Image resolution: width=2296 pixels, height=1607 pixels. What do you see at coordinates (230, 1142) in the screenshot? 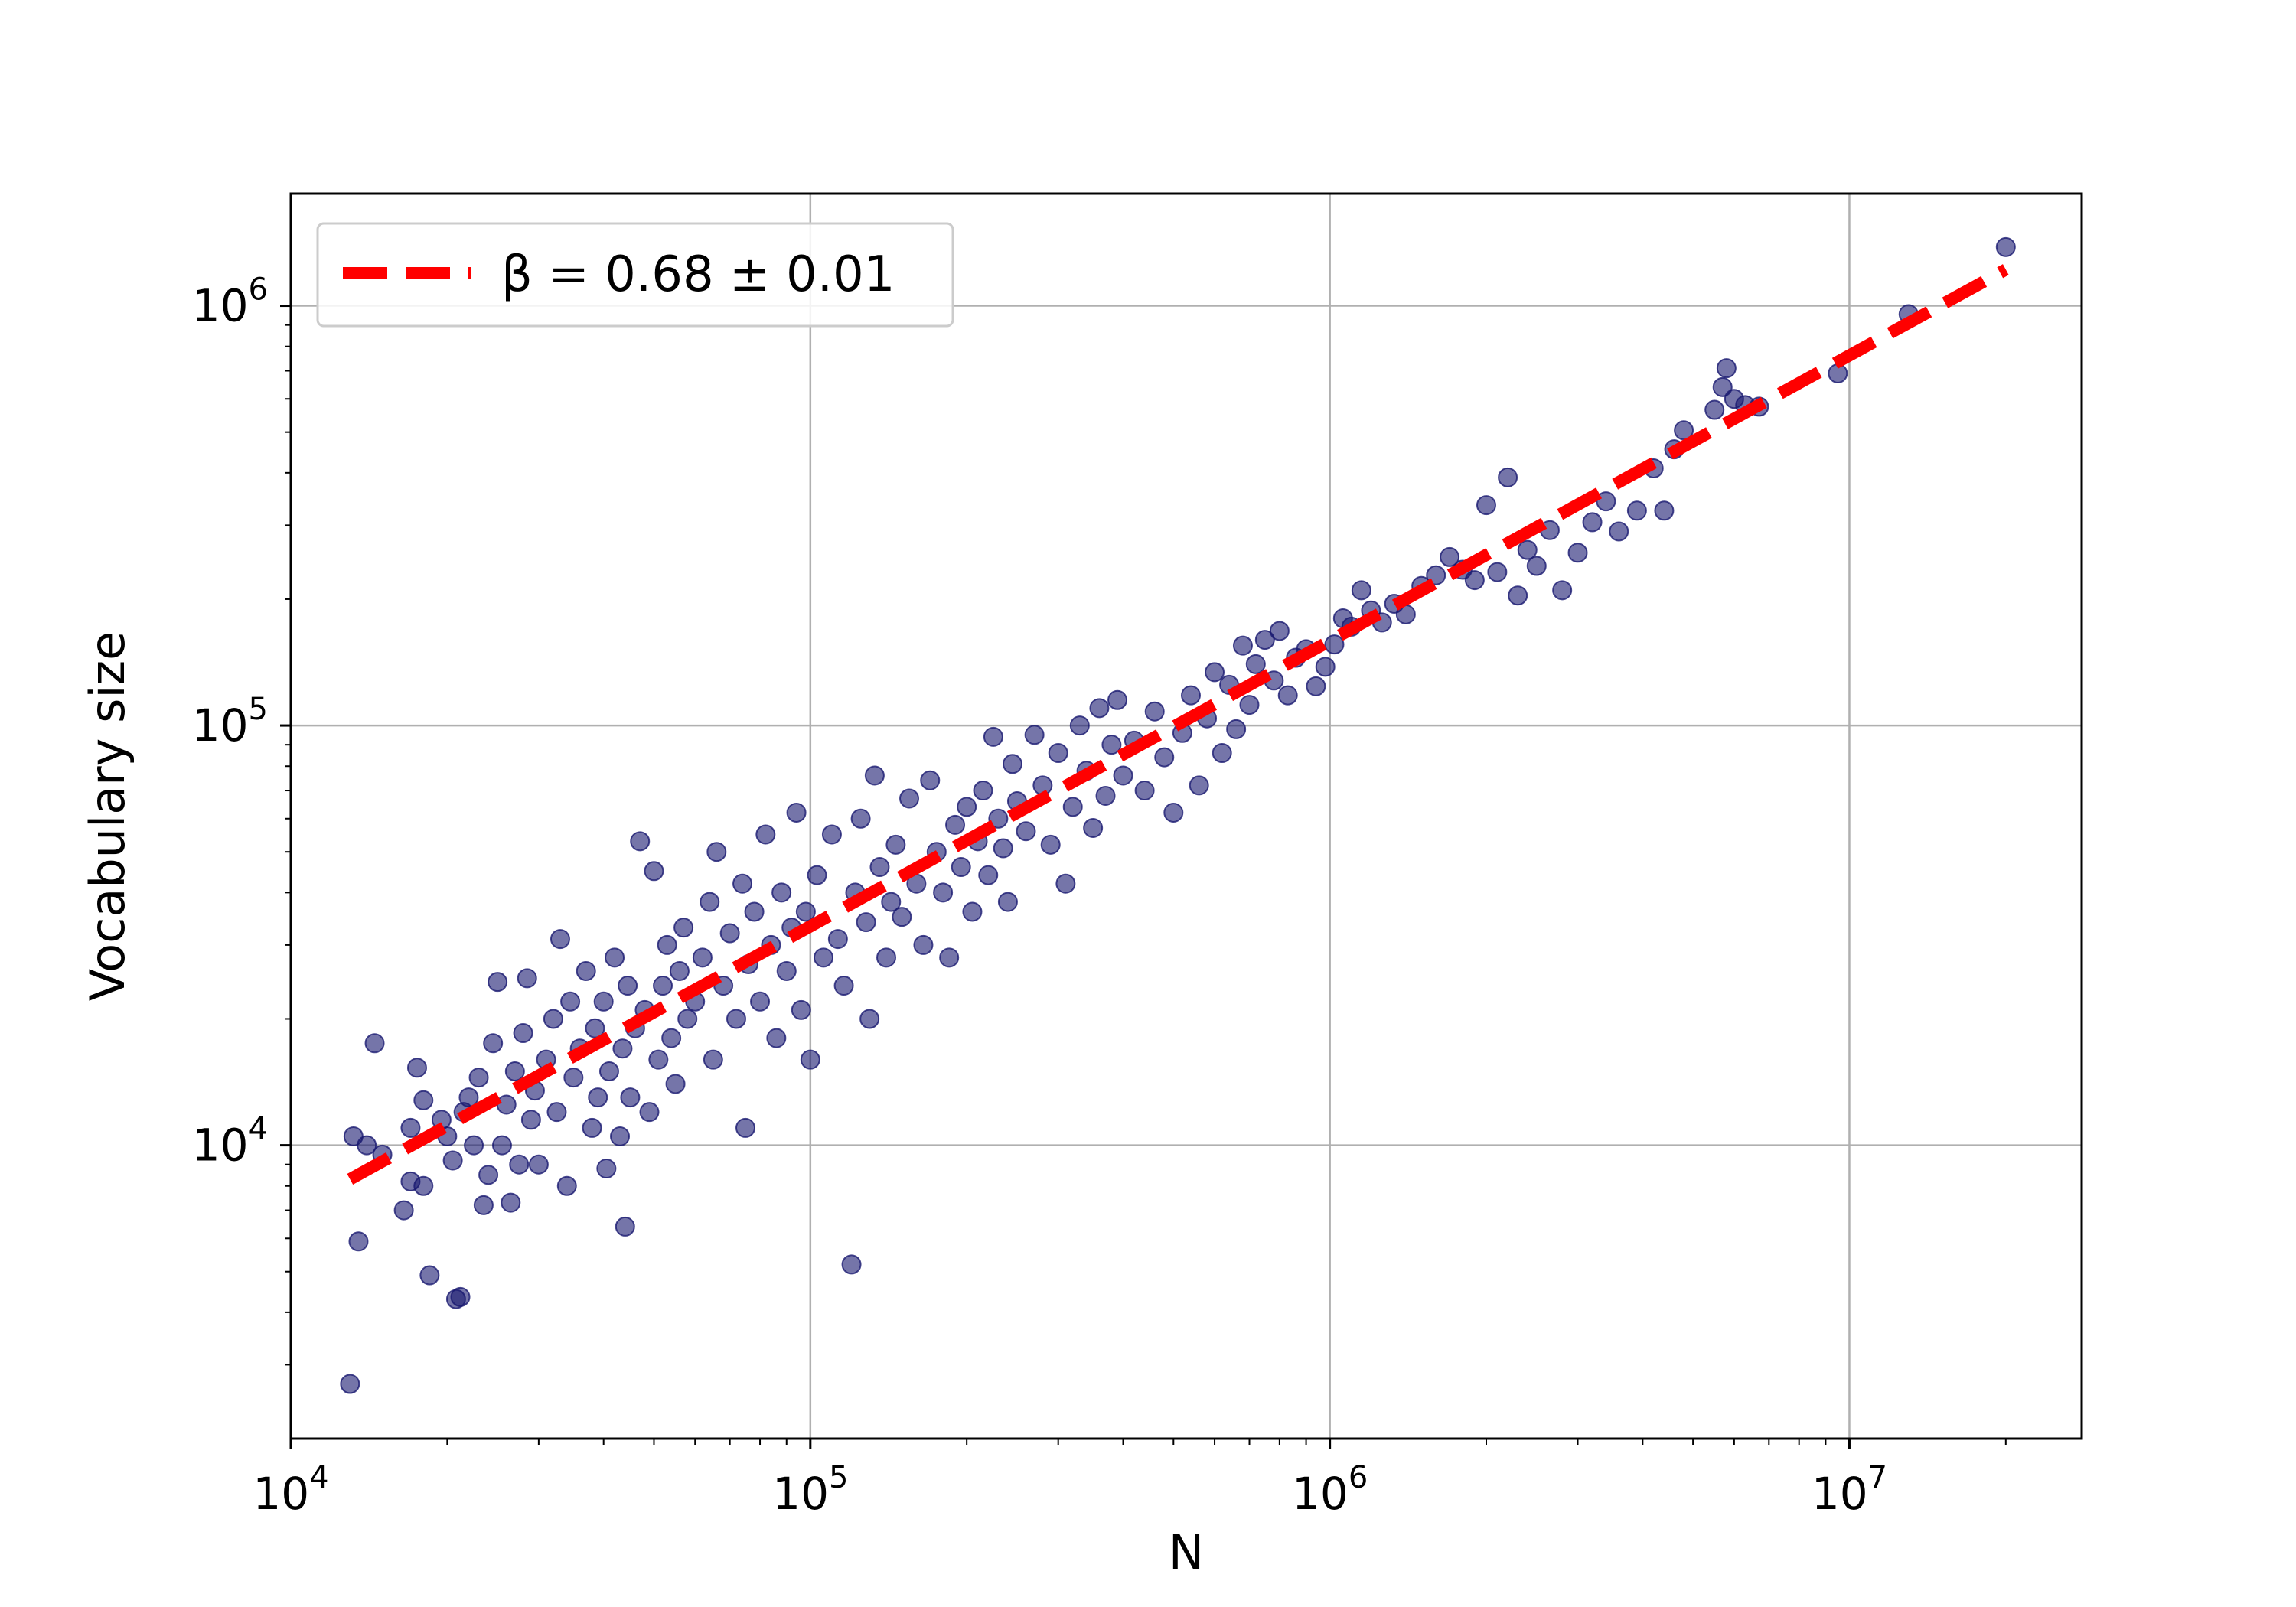
I see `y-tick-label: 10⁴` at bounding box center [230, 1142].